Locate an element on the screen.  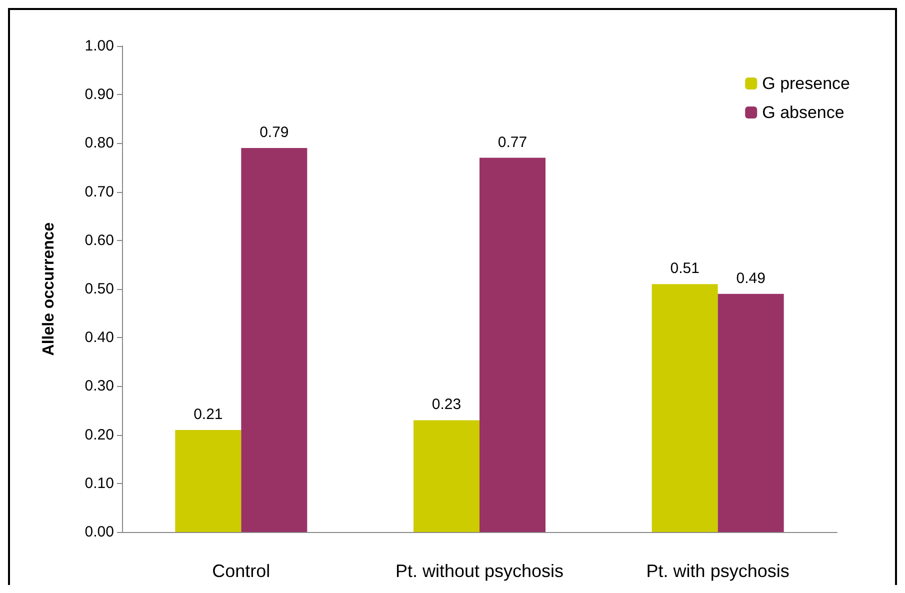
legend-label: G absence is located at coordinates (803, 112).